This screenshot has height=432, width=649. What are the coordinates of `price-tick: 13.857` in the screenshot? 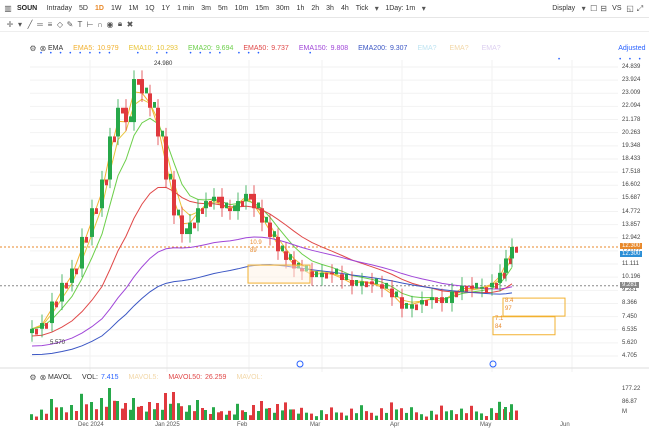 It's located at (631, 224).